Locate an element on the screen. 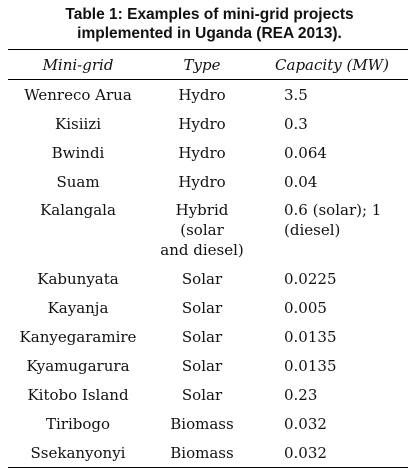 The image size is (419, 468). cell-mini-grid: Kalangala is located at coordinates (78, 210).